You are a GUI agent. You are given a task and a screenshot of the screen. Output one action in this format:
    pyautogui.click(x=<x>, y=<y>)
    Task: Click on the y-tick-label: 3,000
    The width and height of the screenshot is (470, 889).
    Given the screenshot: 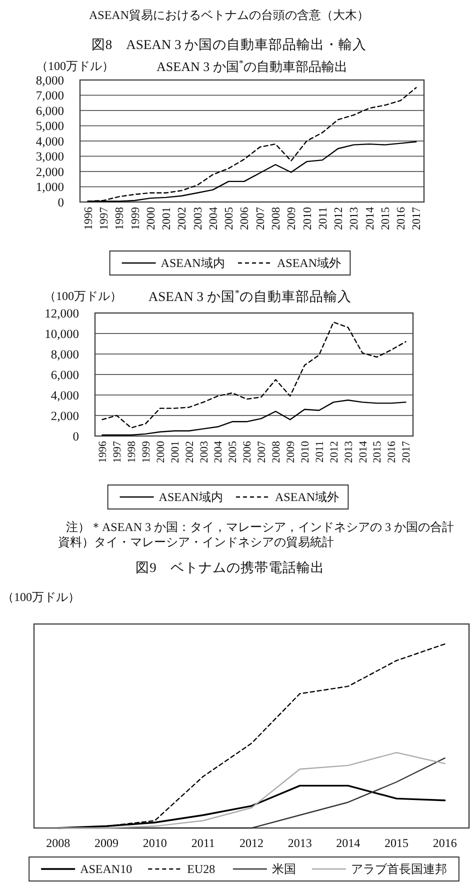 What is the action you would take?
    pyautogui.click(x=50, y=157)
    